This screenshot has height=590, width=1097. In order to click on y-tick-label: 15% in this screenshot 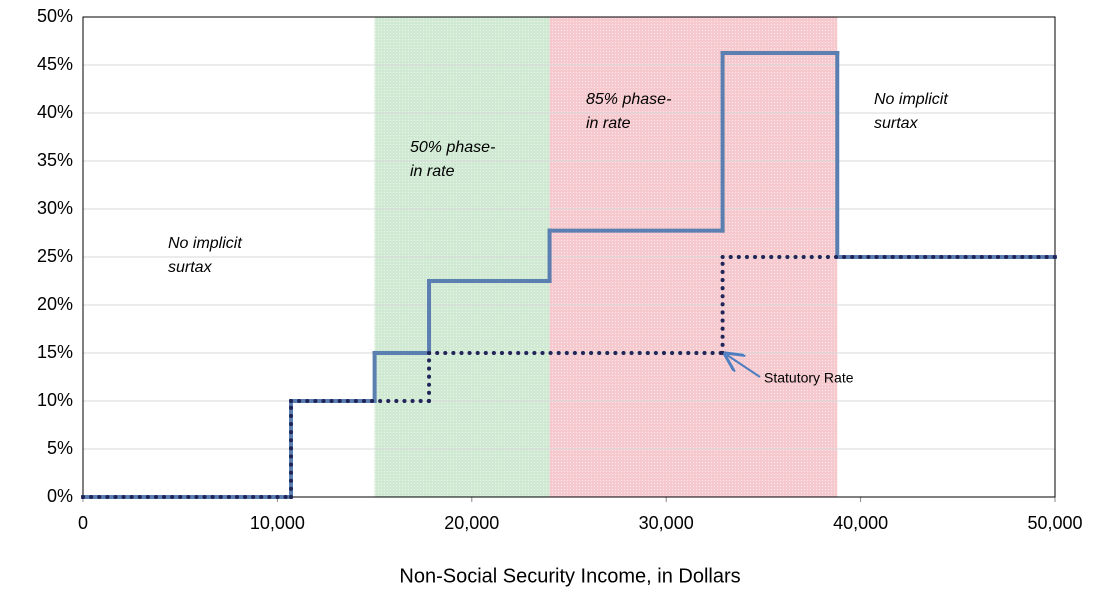, I will do `click(55, 352)`.